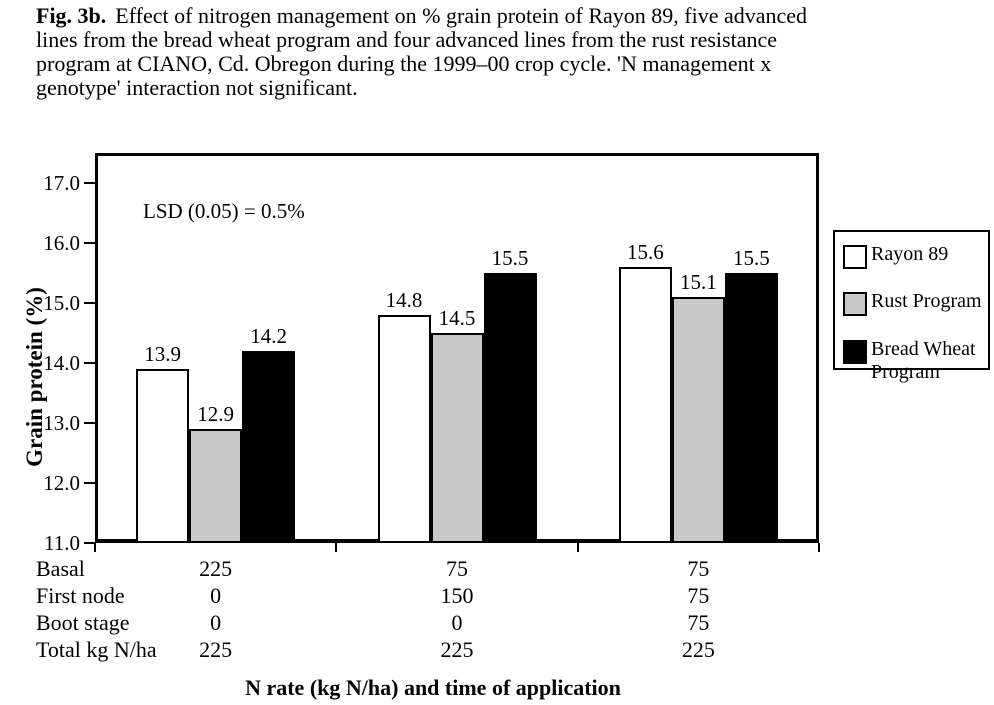  Describe the element at coordinates (910, 254) in the screenshot. I see `legend-label: Rayon 89` at that location.